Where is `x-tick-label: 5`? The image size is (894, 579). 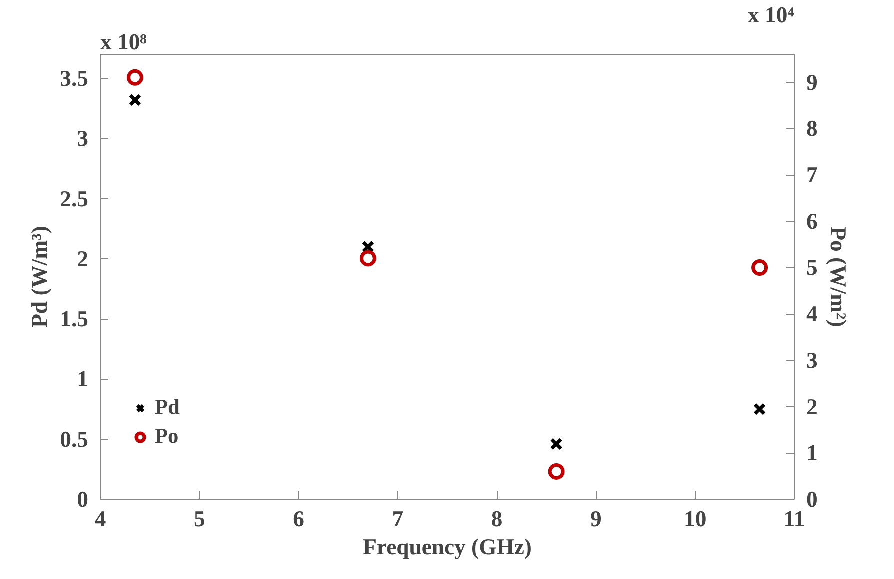
x-tick-label: 5 is located at coordinates (200, 519).